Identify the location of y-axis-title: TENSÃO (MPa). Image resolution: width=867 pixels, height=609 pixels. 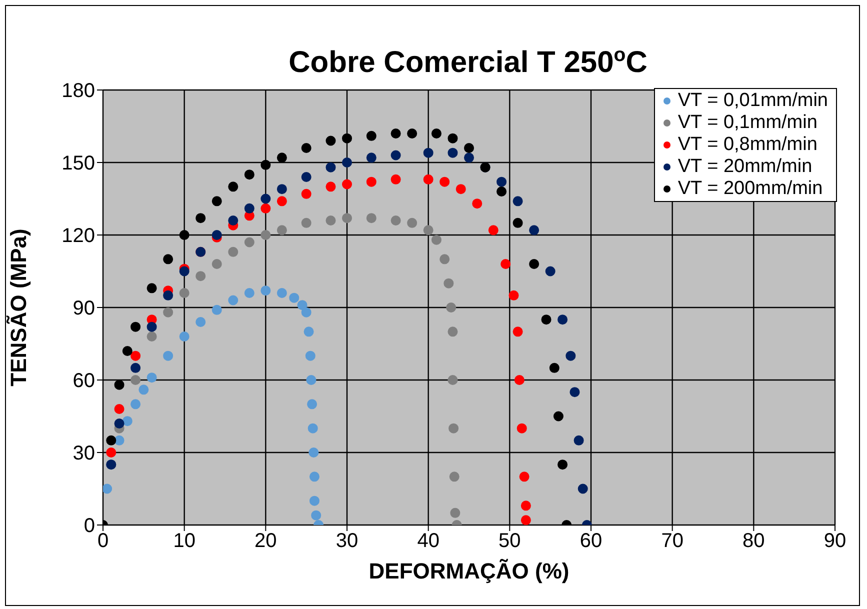
(18, 307).